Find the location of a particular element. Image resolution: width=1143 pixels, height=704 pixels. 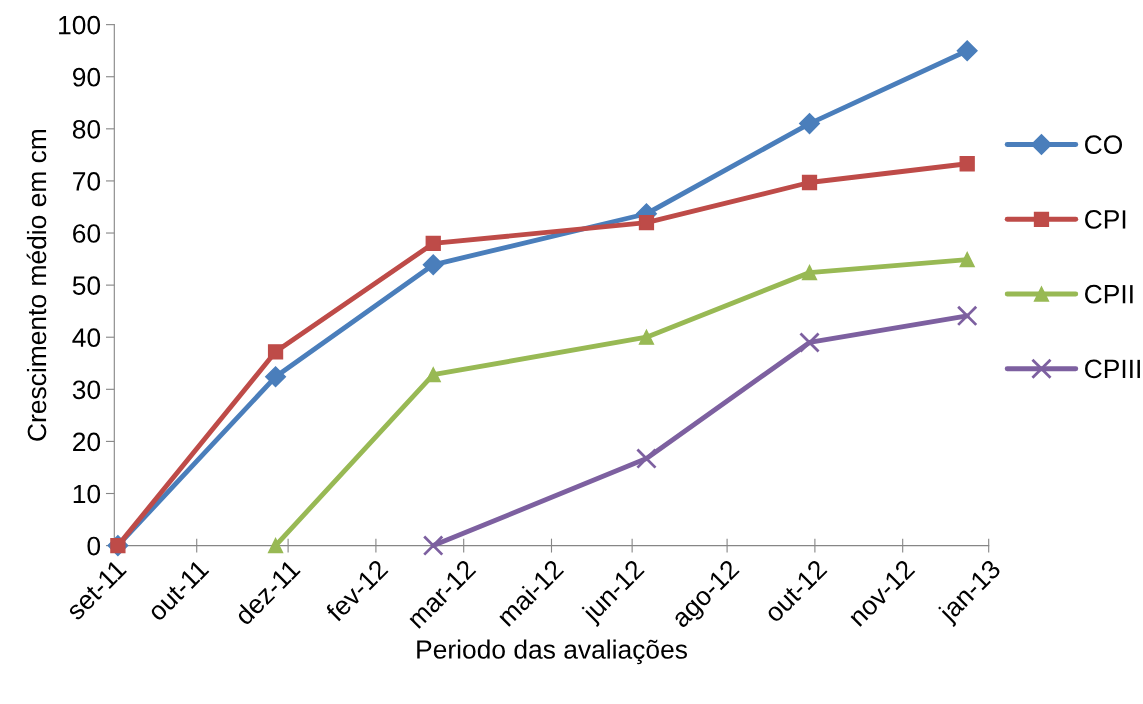

legend-label: CPII is located at coordinates (1109, 294).